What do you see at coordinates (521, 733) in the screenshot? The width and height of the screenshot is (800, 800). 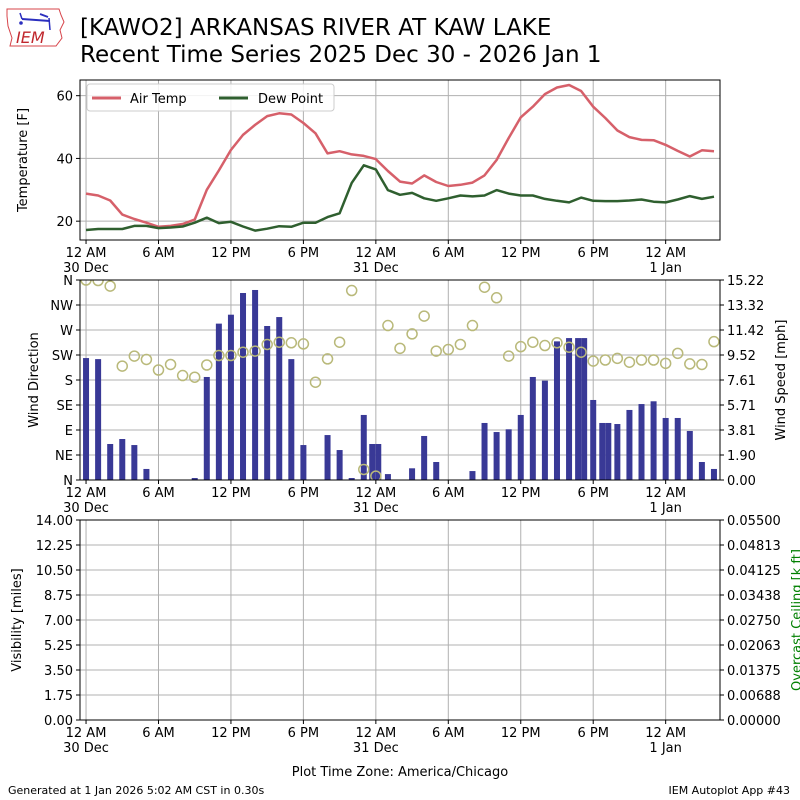 I see `visibility-x-tick-label: 12 PM` at bounding box center [521, 733].